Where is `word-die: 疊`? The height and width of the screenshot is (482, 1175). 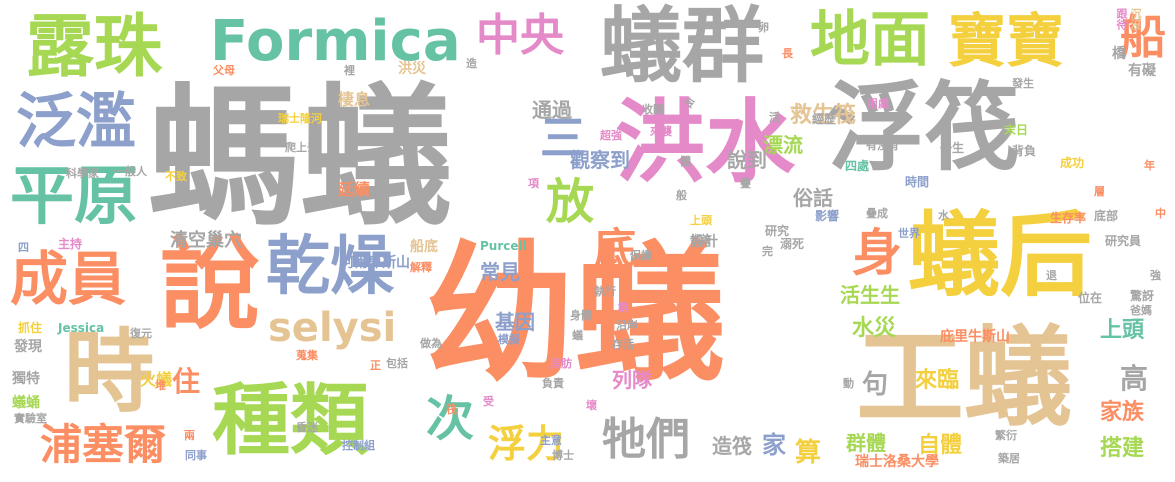
word-die: 疊 is located at coordinates (745, 183).